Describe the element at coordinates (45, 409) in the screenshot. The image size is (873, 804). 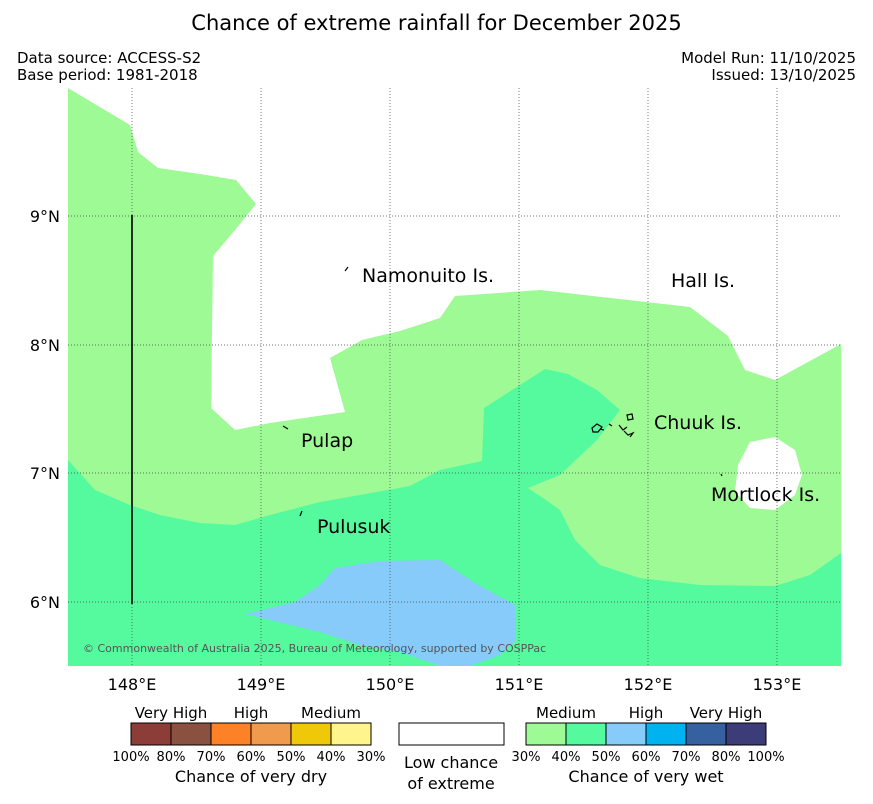
I see `latitude-ticks: 9°N 8°N 7°N 6°N` at that location.